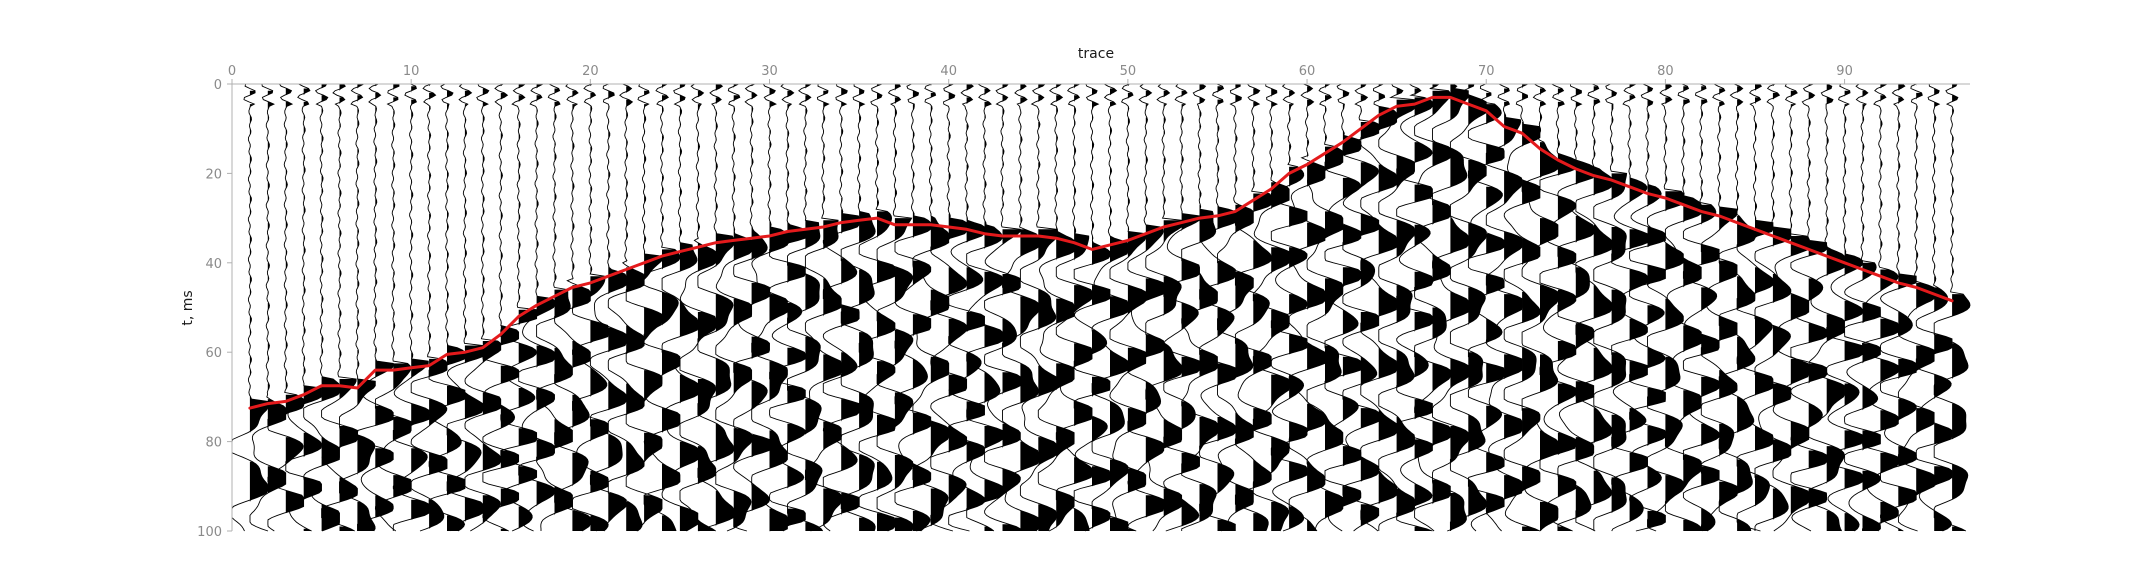  I want to click on x-tick-label: 60, so click(1307, 71).